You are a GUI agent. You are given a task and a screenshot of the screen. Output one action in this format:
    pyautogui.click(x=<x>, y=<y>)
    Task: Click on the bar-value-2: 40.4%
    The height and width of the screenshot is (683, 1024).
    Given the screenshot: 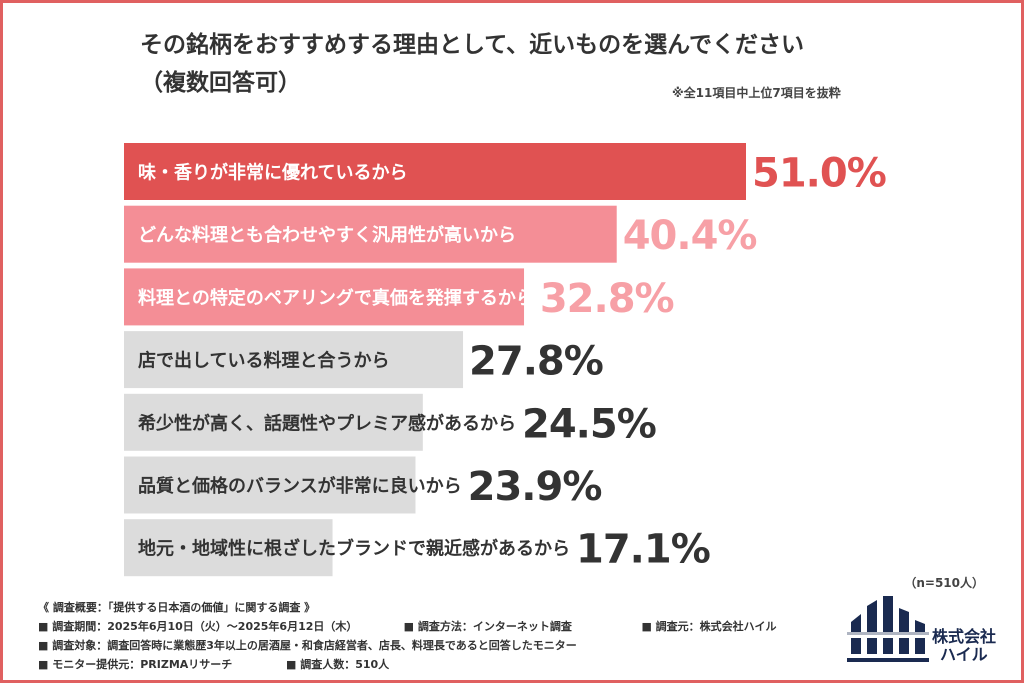 What is the action you would take?
    pyautogui.click(x=690, y=236)
    